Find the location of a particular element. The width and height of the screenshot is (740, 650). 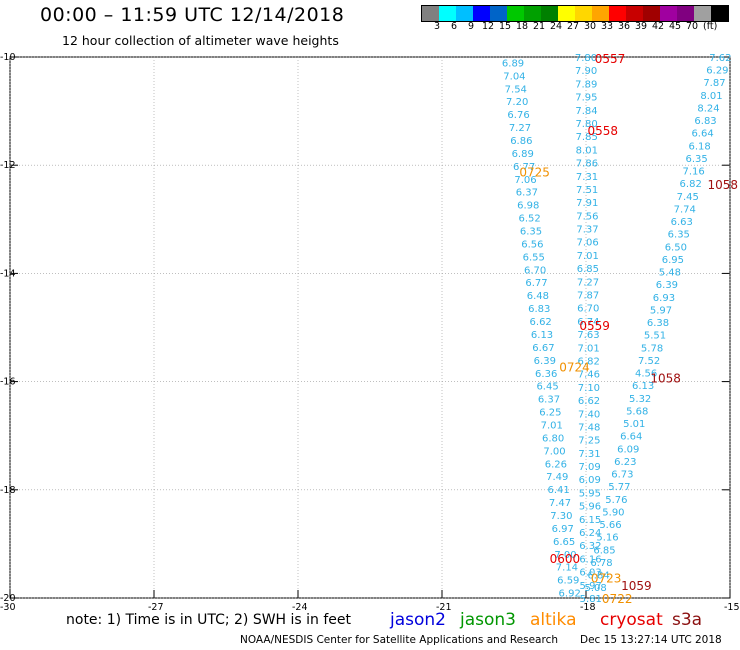

swh-value: 7.00 is located at coordinates (554, 451).